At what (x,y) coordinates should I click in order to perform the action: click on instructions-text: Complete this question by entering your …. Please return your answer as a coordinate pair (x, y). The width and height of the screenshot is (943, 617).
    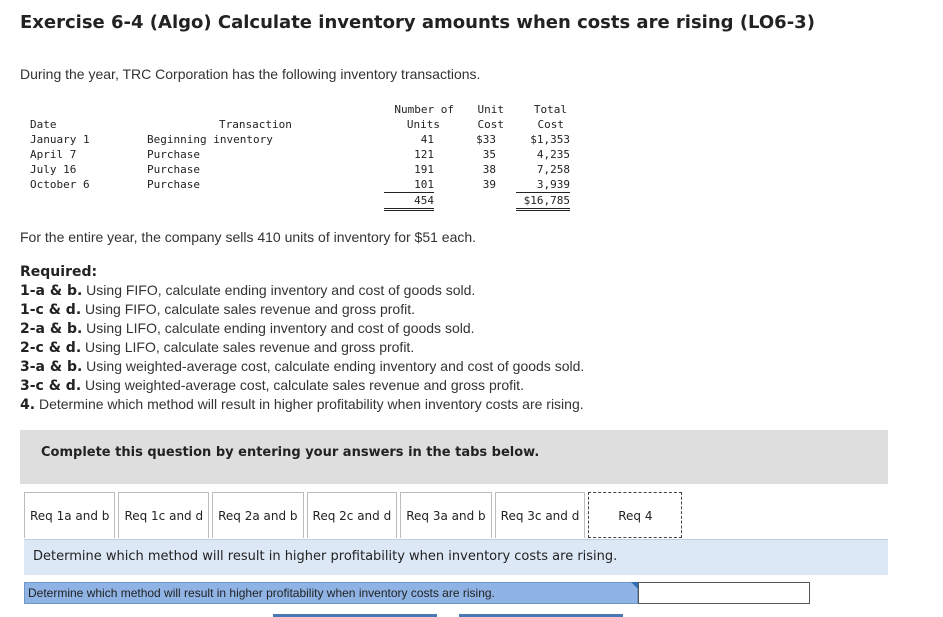
    Looking at the image, I should click on (290, 452).